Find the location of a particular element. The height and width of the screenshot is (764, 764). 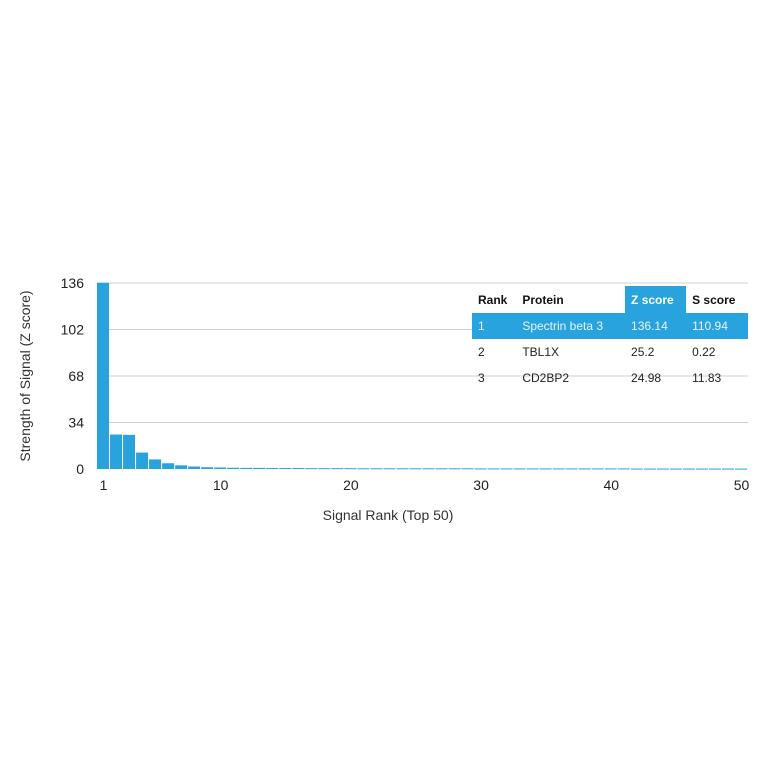

header-protein: Protein is located at coordinates (543, 299).